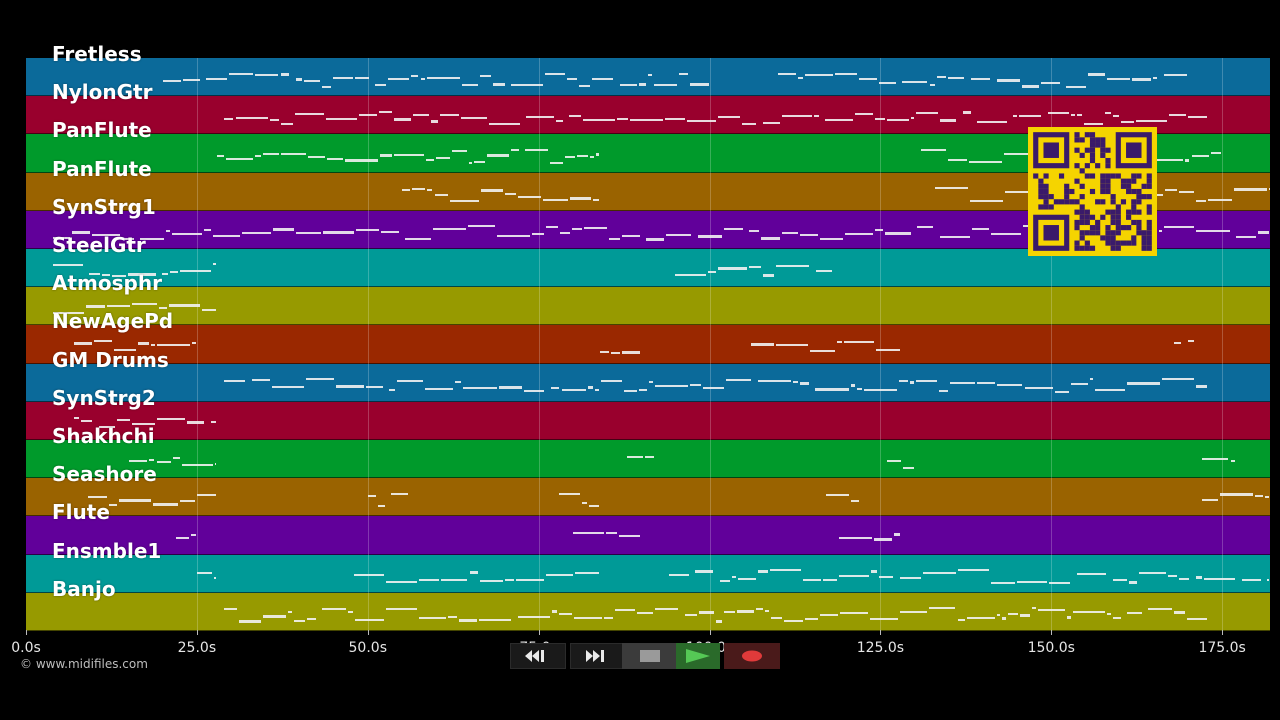 Image resolution: width=1280 pixels, height=720 pixels. Describe the element at coordinates (26, 648) in the screenshot. I see `time-tick-label: 0.0s` at that location.